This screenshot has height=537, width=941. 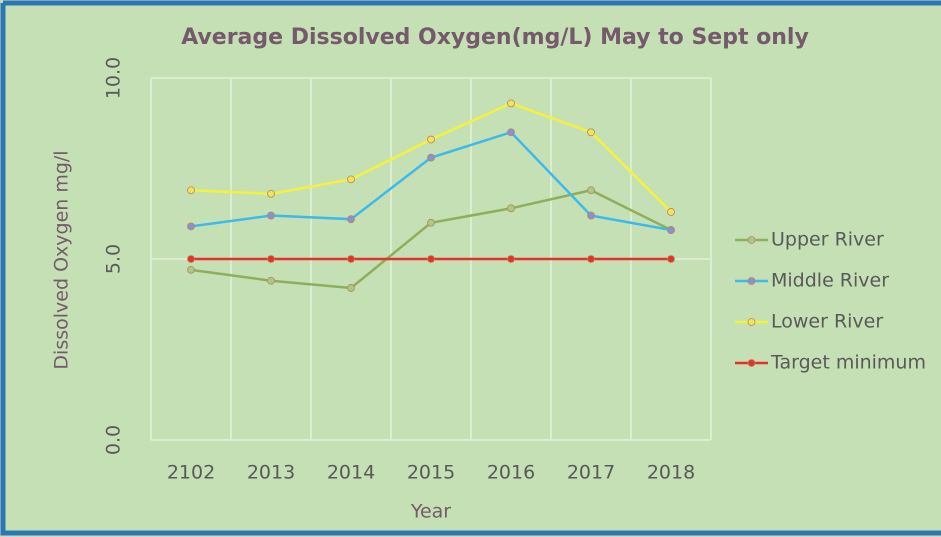 I want to click on legend-label: Lower River, so click(x=827, y=322).